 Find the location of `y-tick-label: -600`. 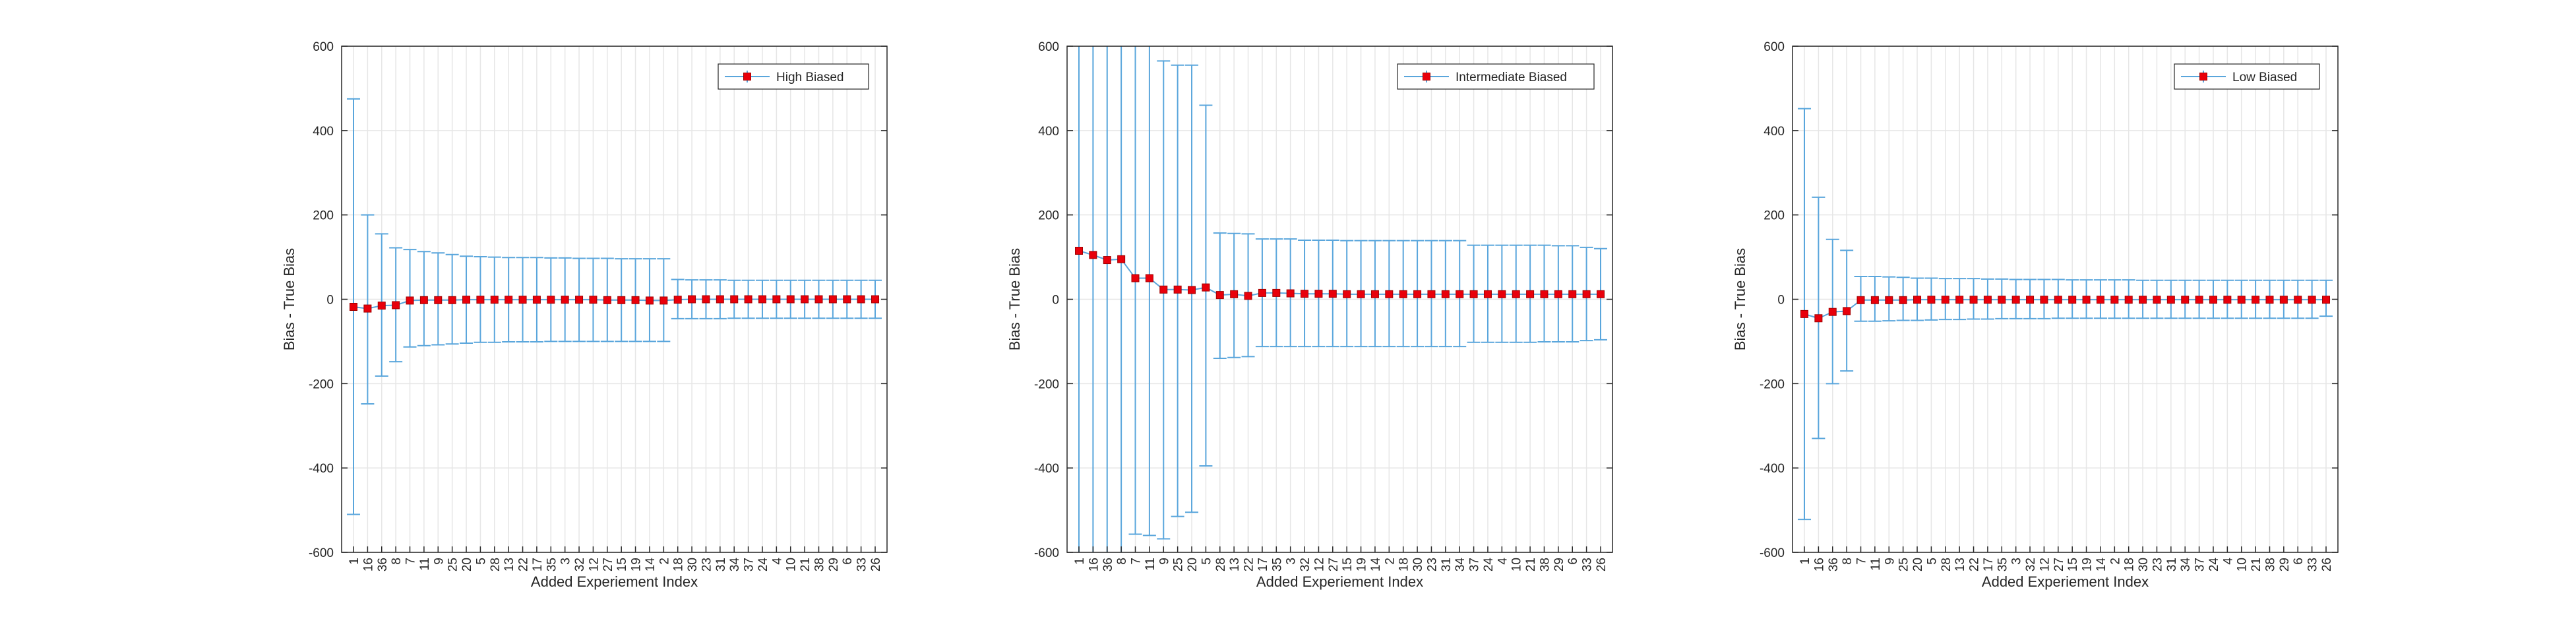

y-tick-label: -600 is located at coordinates (1046, 553).